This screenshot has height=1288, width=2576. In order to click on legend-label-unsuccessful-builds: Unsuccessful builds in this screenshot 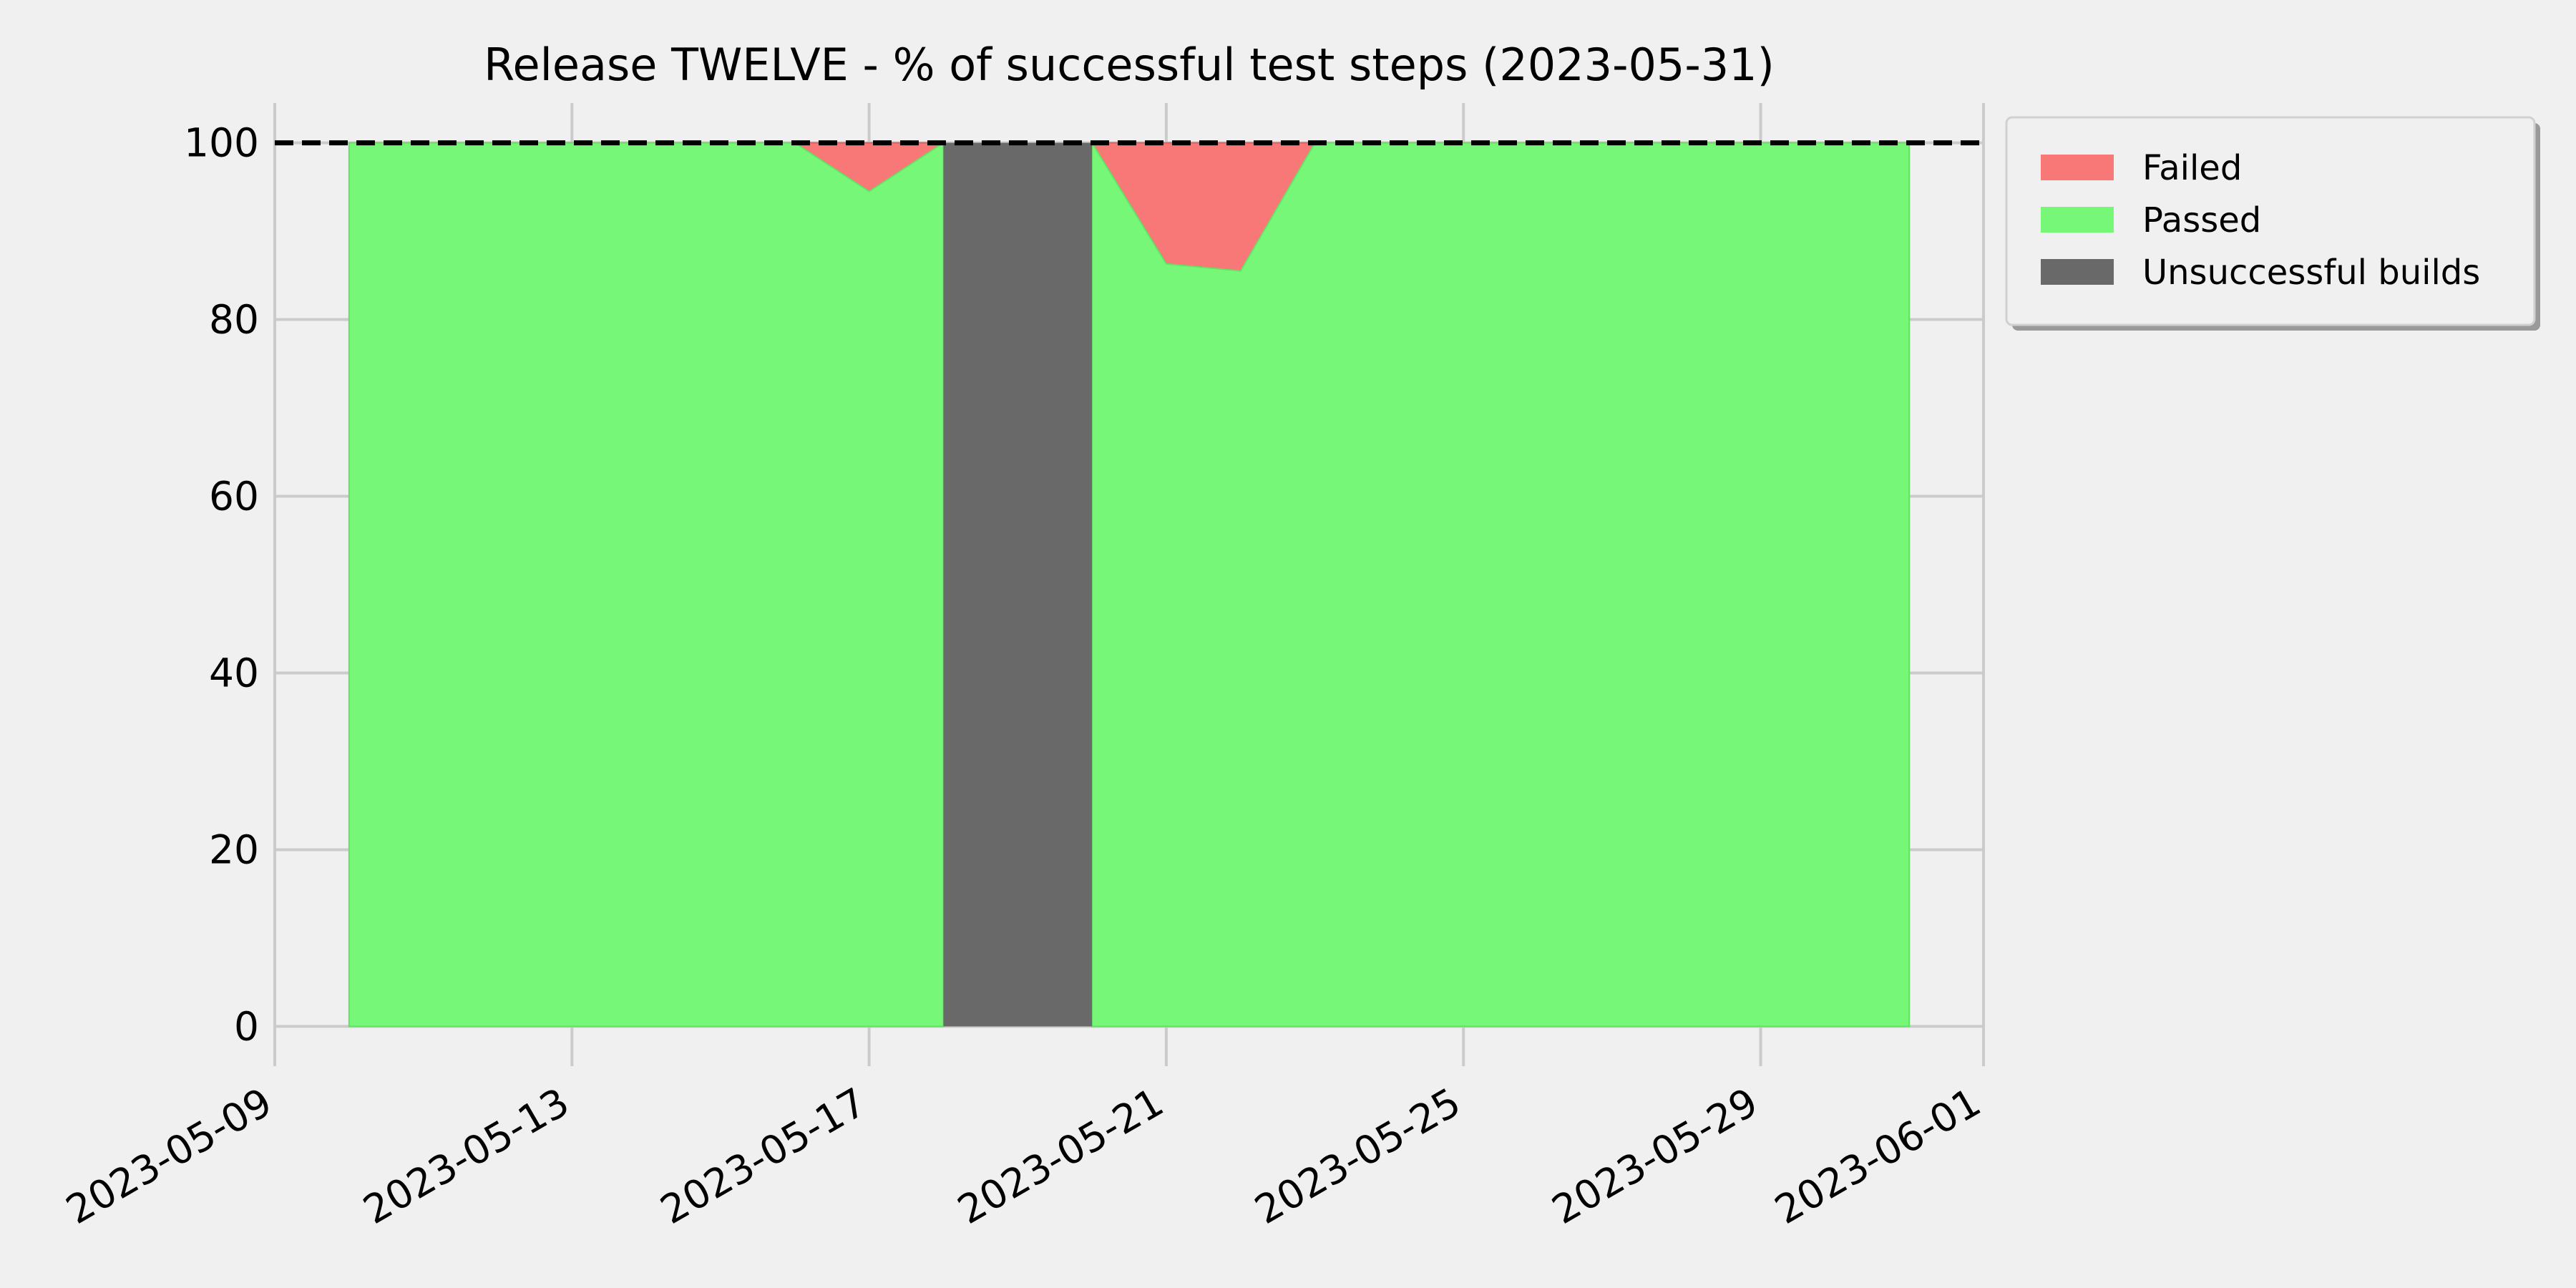, I will do `click(2311, 273)`.